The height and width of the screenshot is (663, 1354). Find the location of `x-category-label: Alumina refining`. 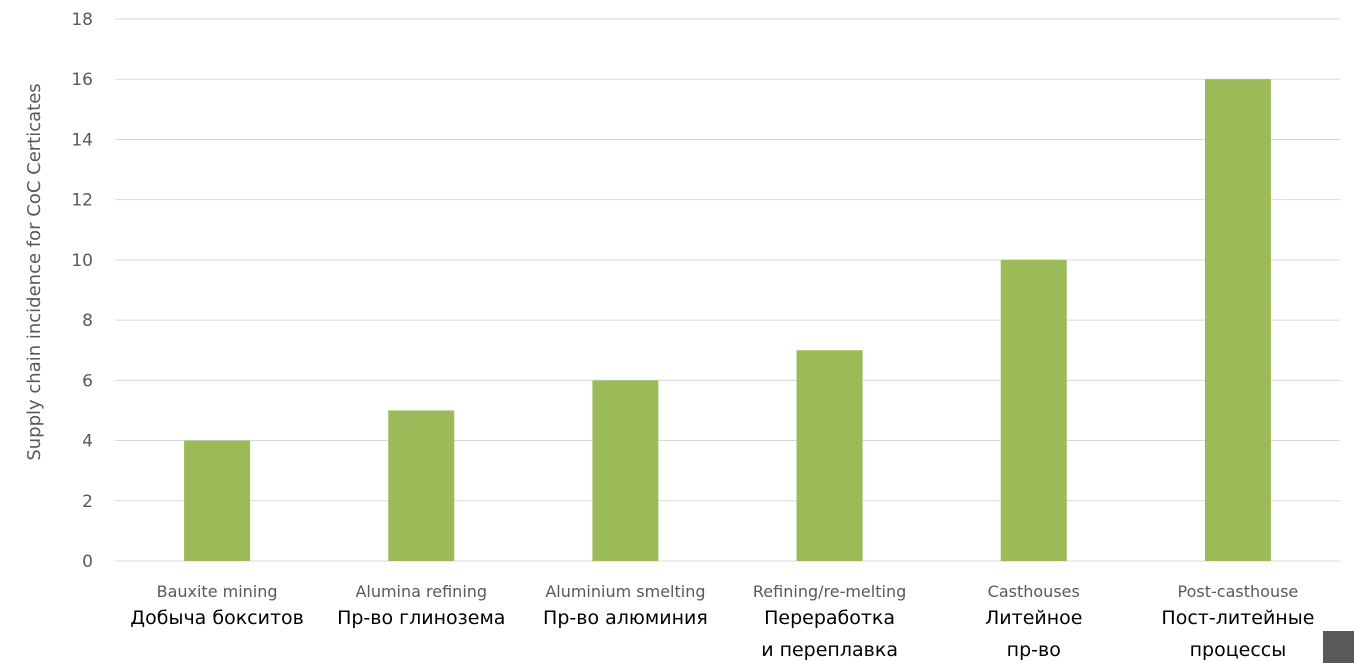

x-category-label: Alumina refining is located at coordinates (421, 591).